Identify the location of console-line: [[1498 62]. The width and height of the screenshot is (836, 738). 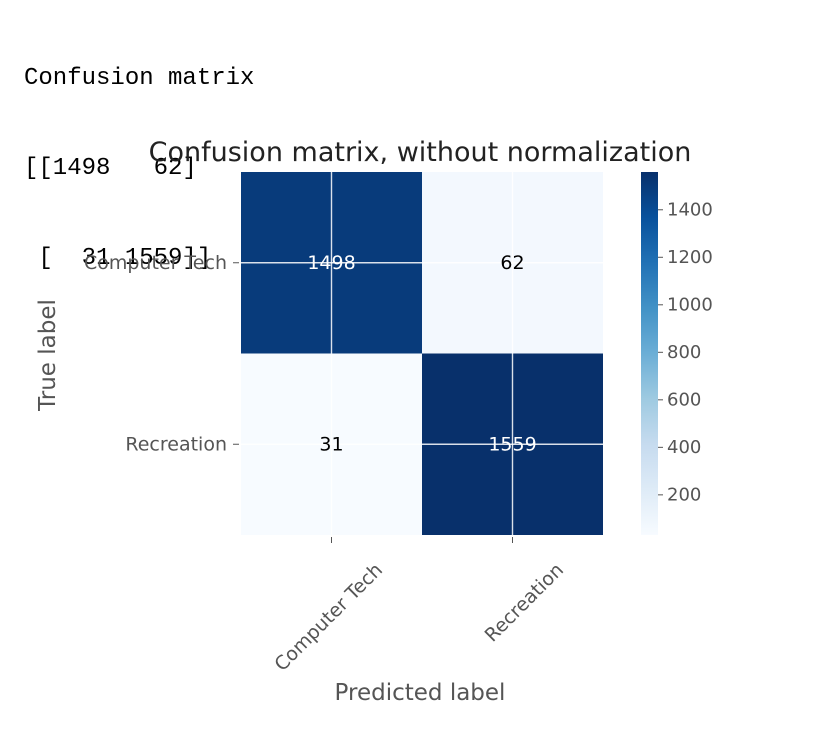
(110, 168).